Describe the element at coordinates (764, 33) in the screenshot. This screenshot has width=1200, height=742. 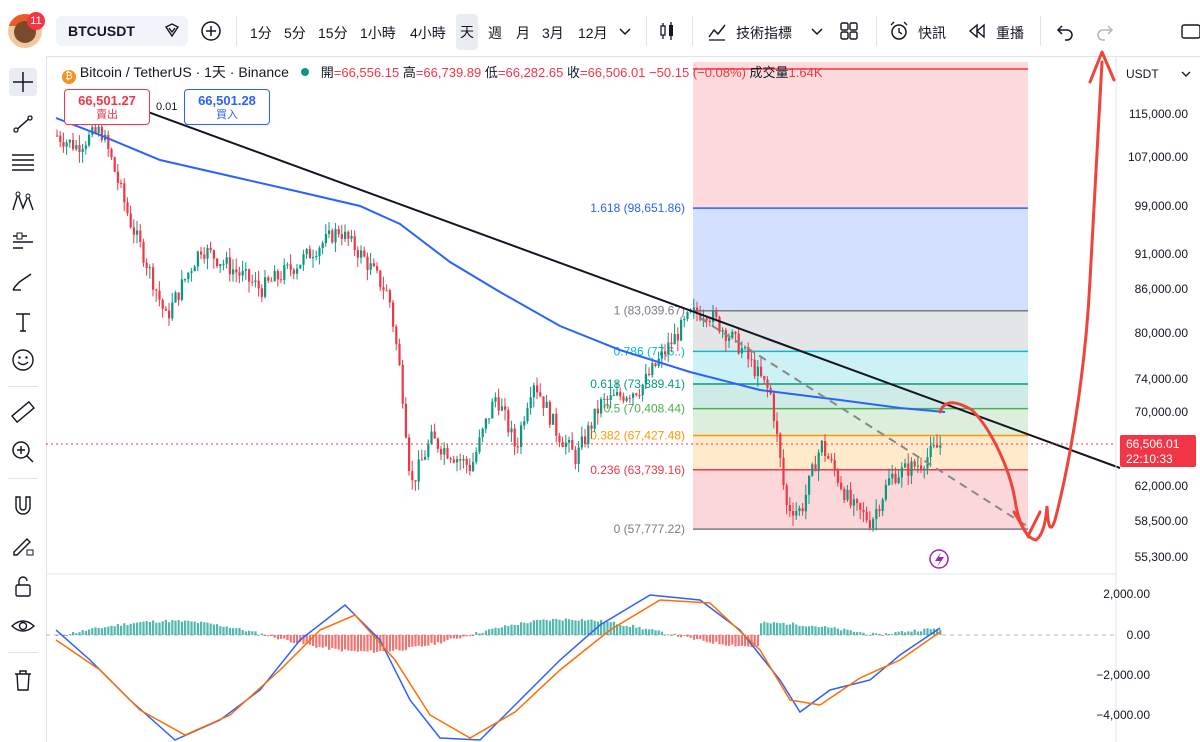
I see `indicators-button: 技術指標` at that location.